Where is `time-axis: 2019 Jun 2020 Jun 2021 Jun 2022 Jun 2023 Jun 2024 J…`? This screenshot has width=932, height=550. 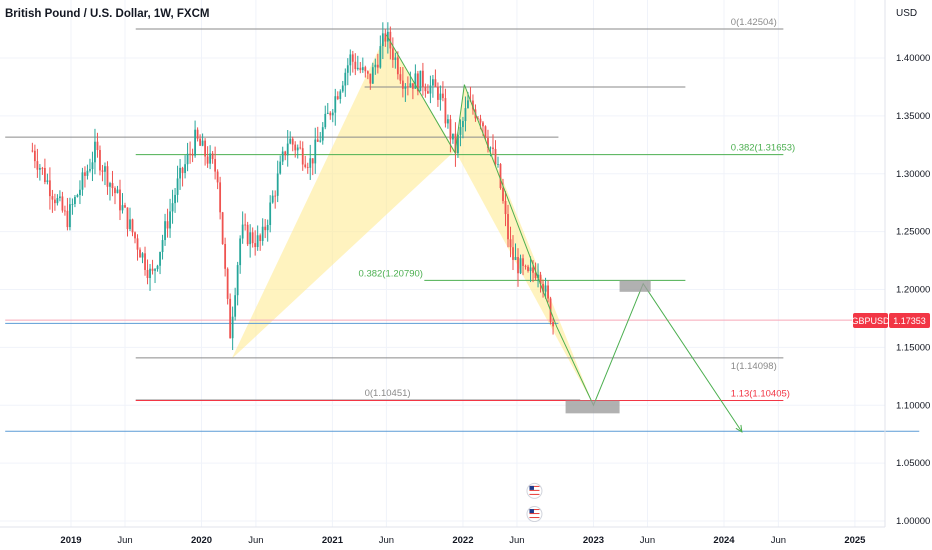
time-axis: 2019 Jun 2020 Jun 2021 Jun 2022 Jun 2023 Jun 2024 J… is located at coordinates (463, 540).